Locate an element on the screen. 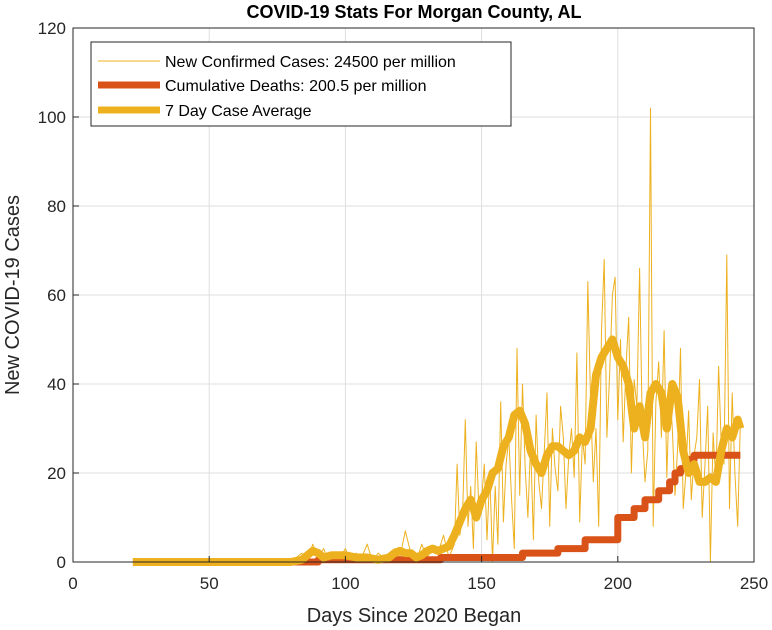 This screenshot has width=772, height=630. y-axis-label: New COVID-19 Cases is located at coordinates (13, 295).